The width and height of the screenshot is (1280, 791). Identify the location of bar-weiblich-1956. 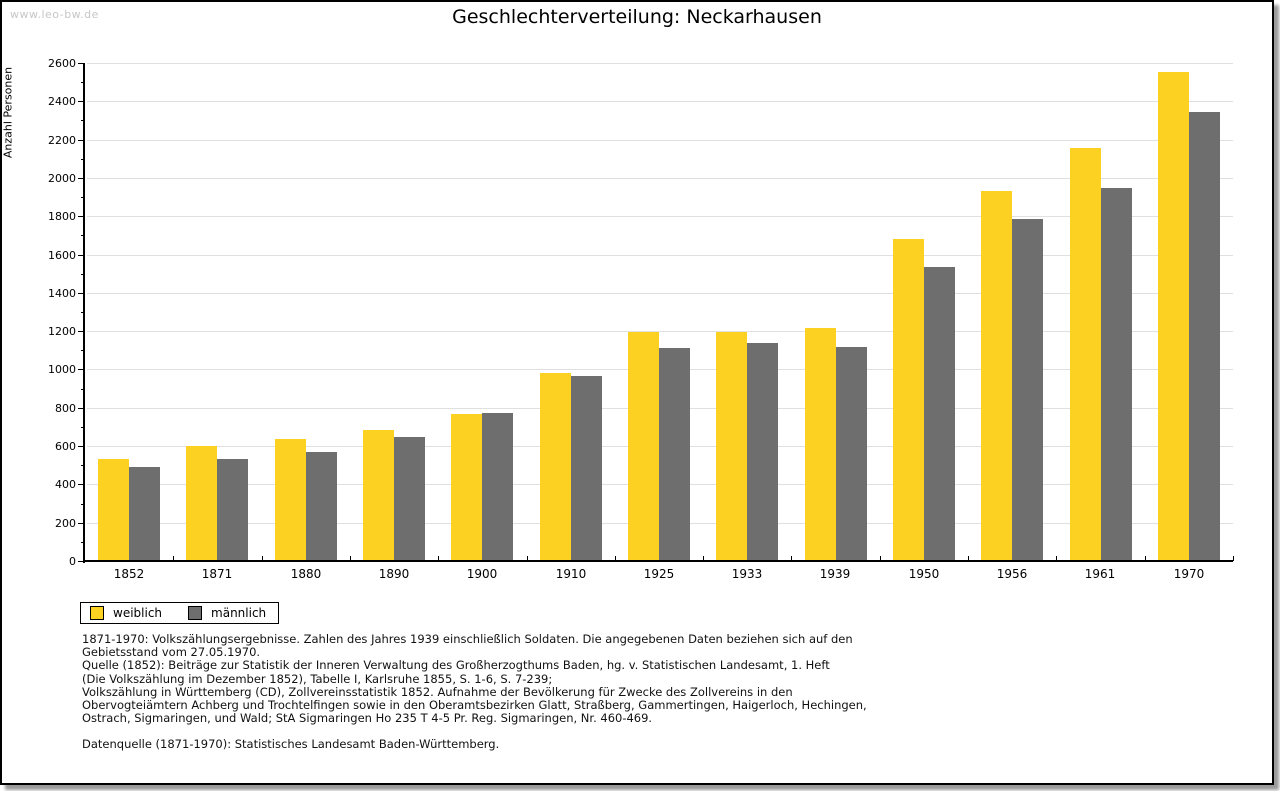
(996, 376).